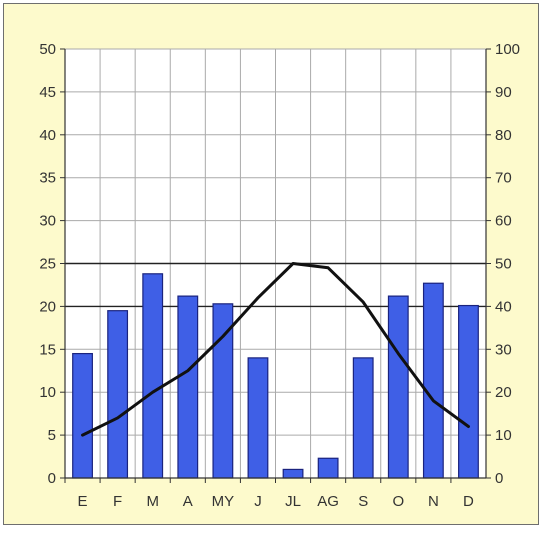 The image size is (547, 533). What do you see at coordinates (503, 392) in the screenshot?
I see `right-tick-label: 20` at bounding box center [503, 392].